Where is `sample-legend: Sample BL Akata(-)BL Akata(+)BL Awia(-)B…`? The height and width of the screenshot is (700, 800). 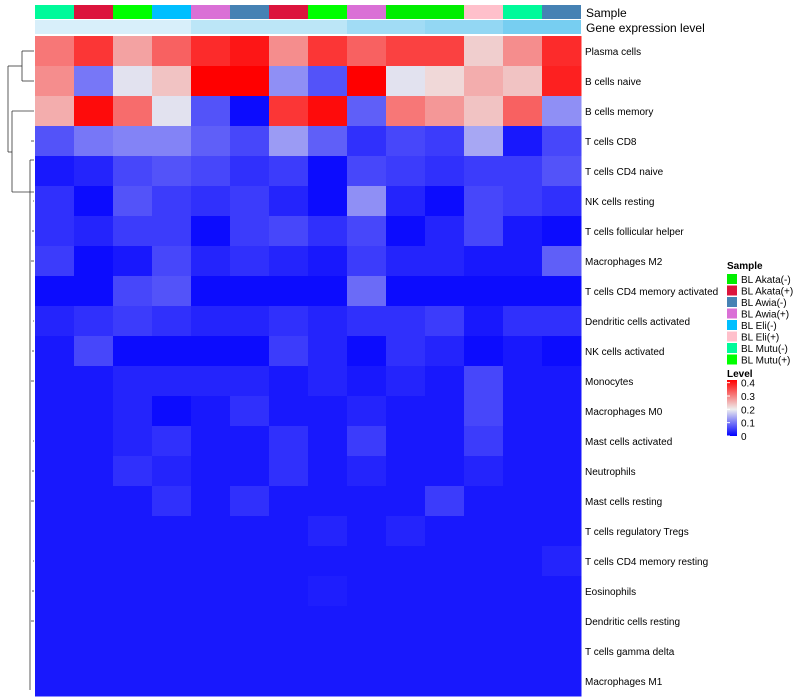
sample-legend: Sample BL Akata(-)BL Akata(+)BL Awia(-)B… is located at coordinates (760, 314).